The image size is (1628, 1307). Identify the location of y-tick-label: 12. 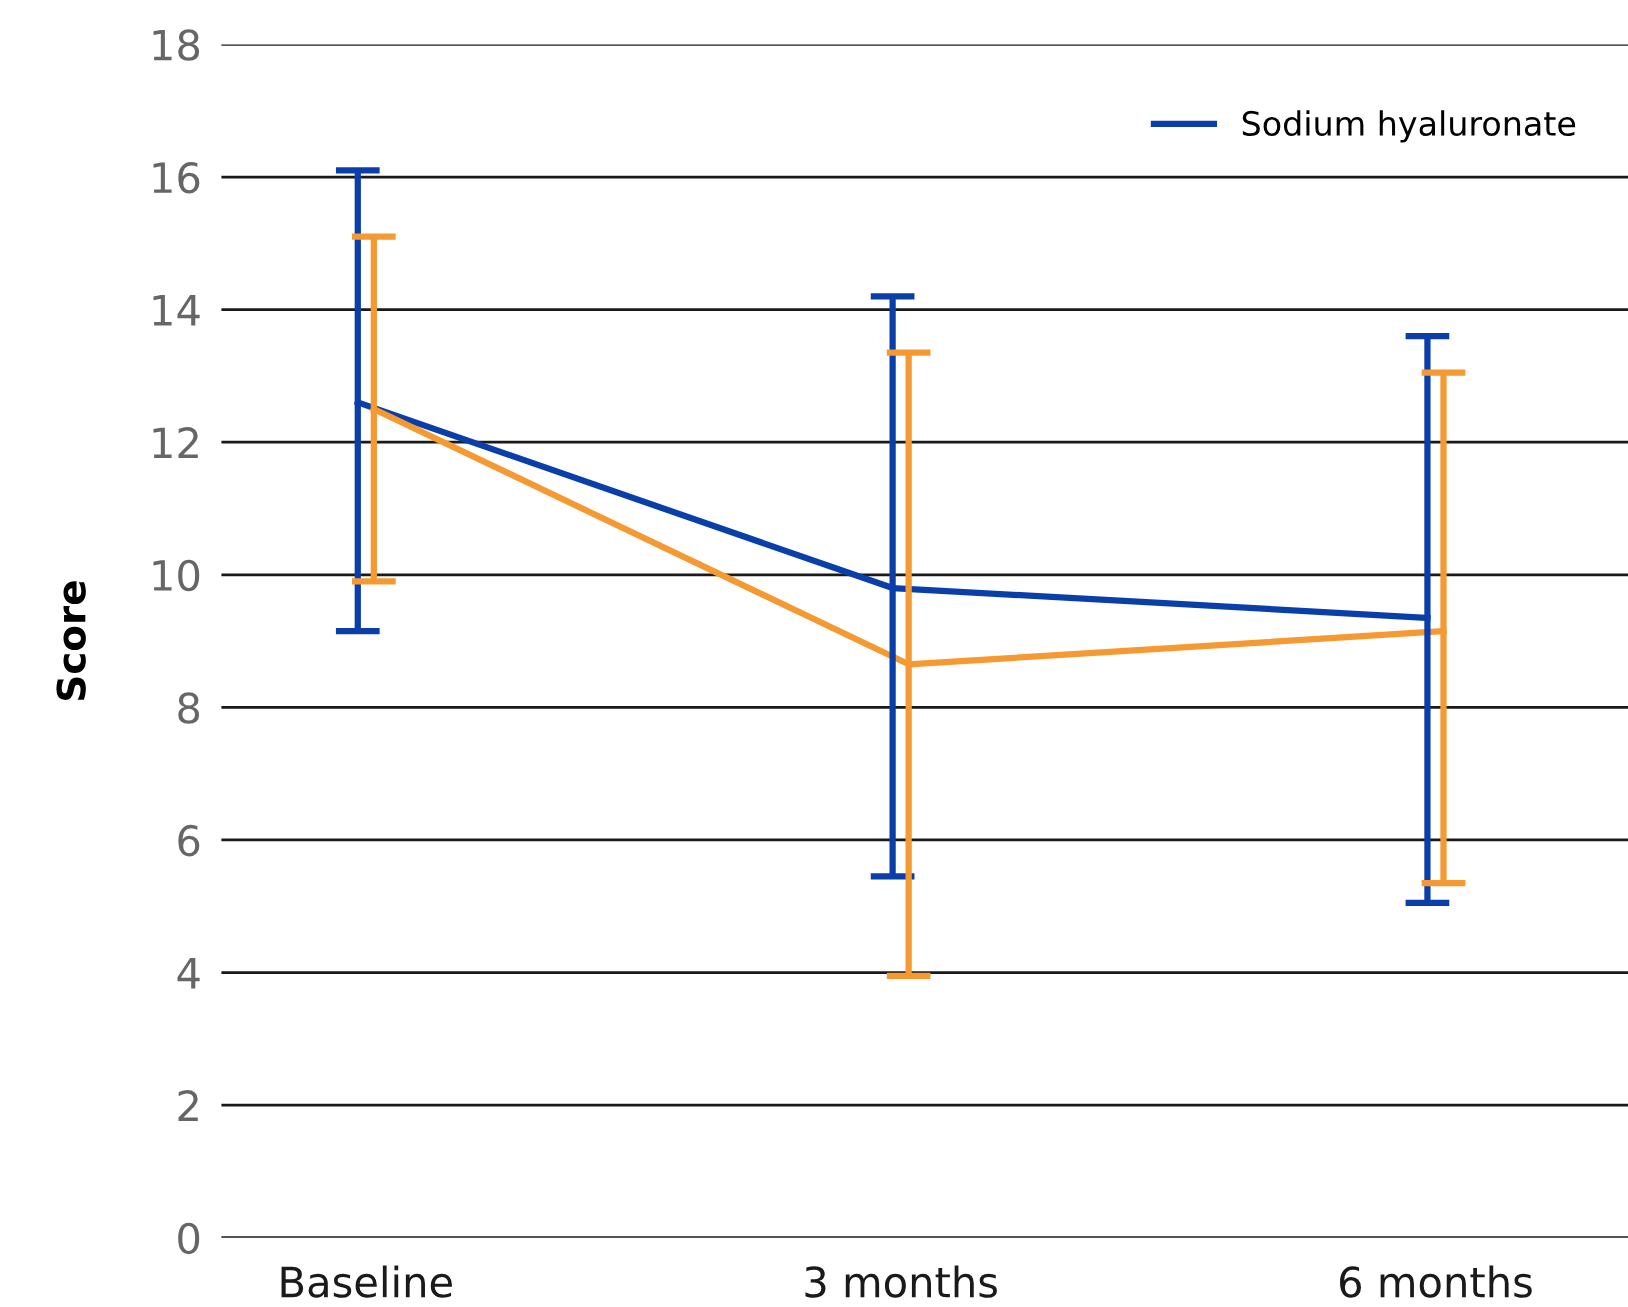
(175, 443).